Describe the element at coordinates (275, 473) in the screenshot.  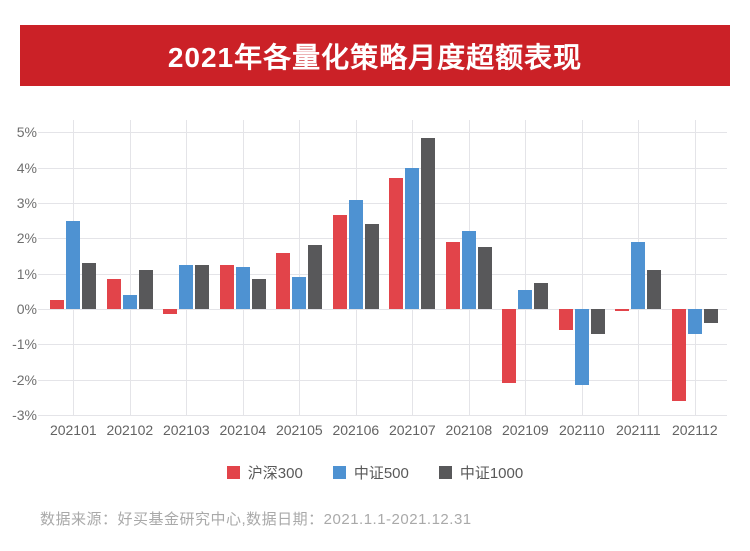
I see `legend-label: 沪深300` at that location.